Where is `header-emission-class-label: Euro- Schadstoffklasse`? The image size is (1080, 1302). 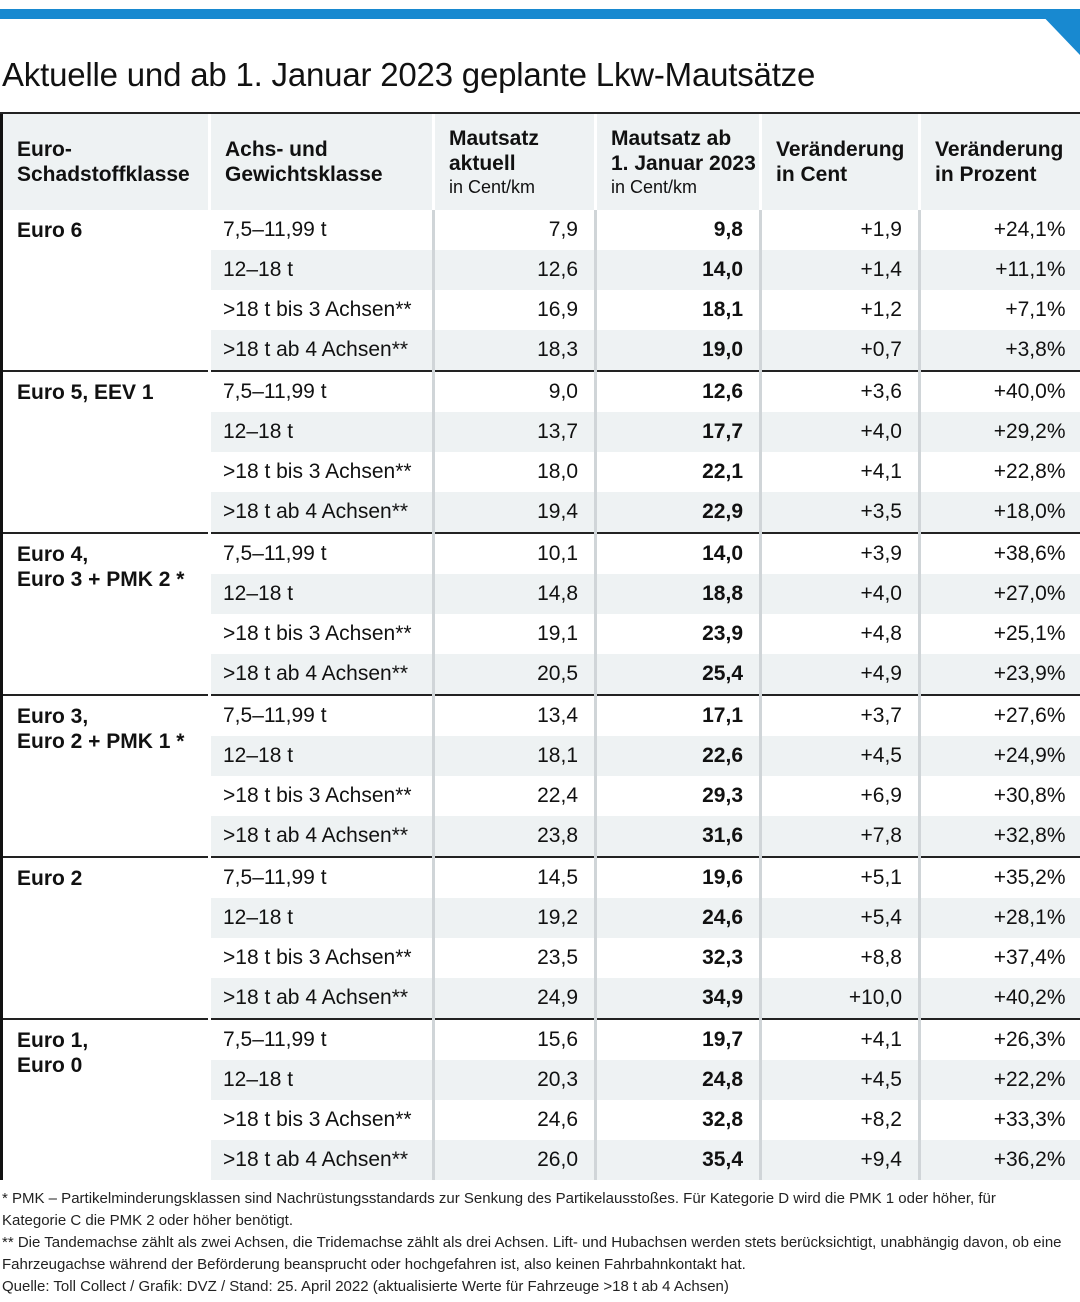
header-emission-class-label: Euro- Schadstoffklasse is located at coordinates (103, 162).